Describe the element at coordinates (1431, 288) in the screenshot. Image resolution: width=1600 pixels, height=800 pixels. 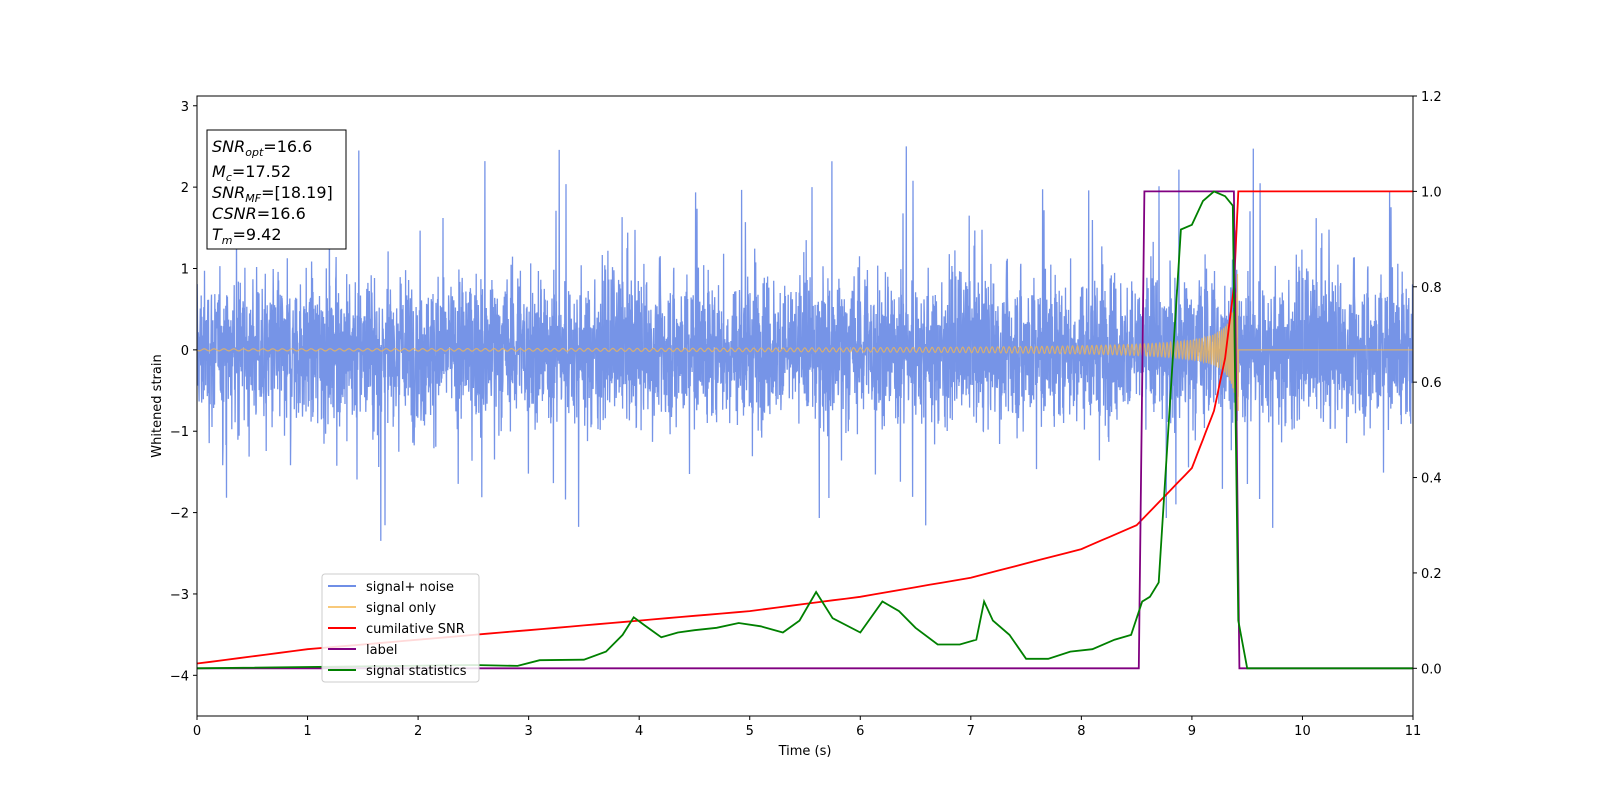
I see `y-right-tick-label: 0.8` at that location.